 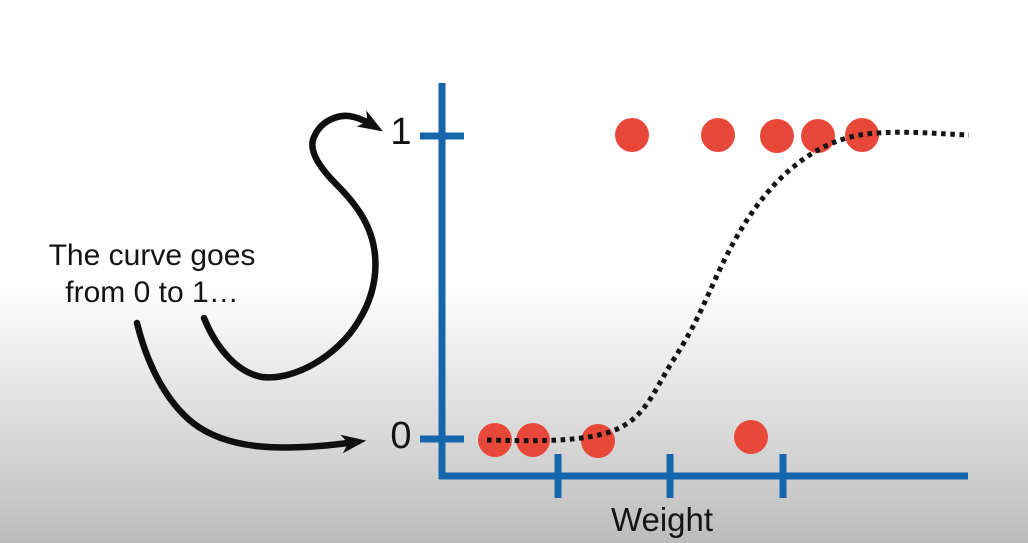 I want to click on x-axis-label: Weight, so click(x=662, y=519).